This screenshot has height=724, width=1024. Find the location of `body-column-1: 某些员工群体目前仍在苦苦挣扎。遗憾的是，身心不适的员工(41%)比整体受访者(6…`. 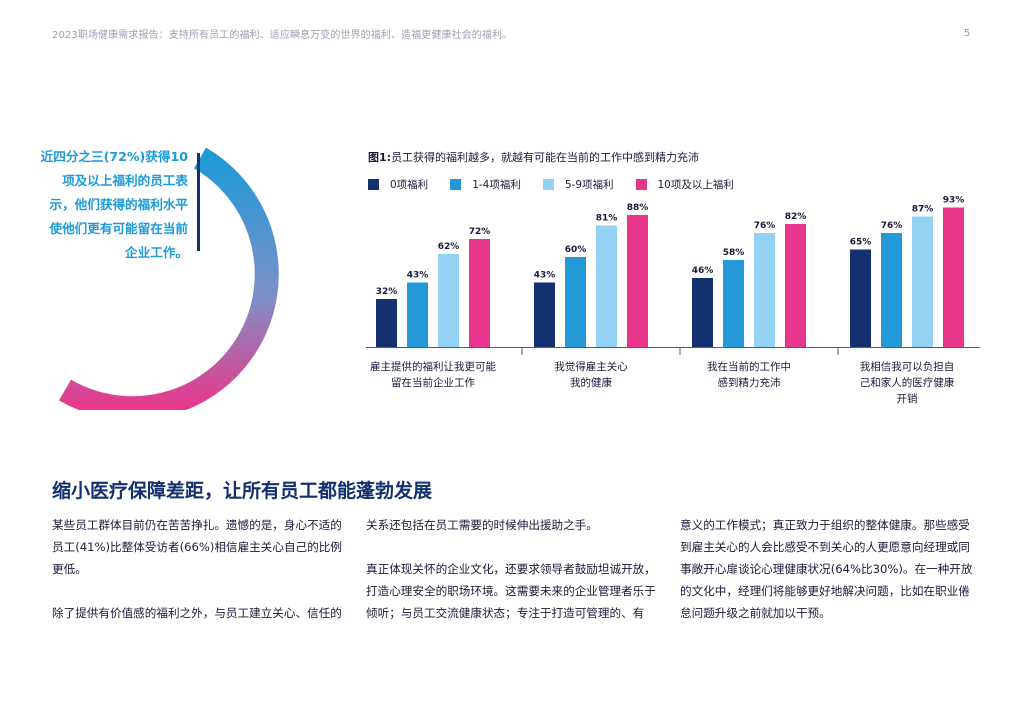

body-column-1: 某些员工群体目前仍在苦苦挣扎。遗憾的是，身心不适的员工(41%)比整体受访者(6… is located at coordinates (202, 580).